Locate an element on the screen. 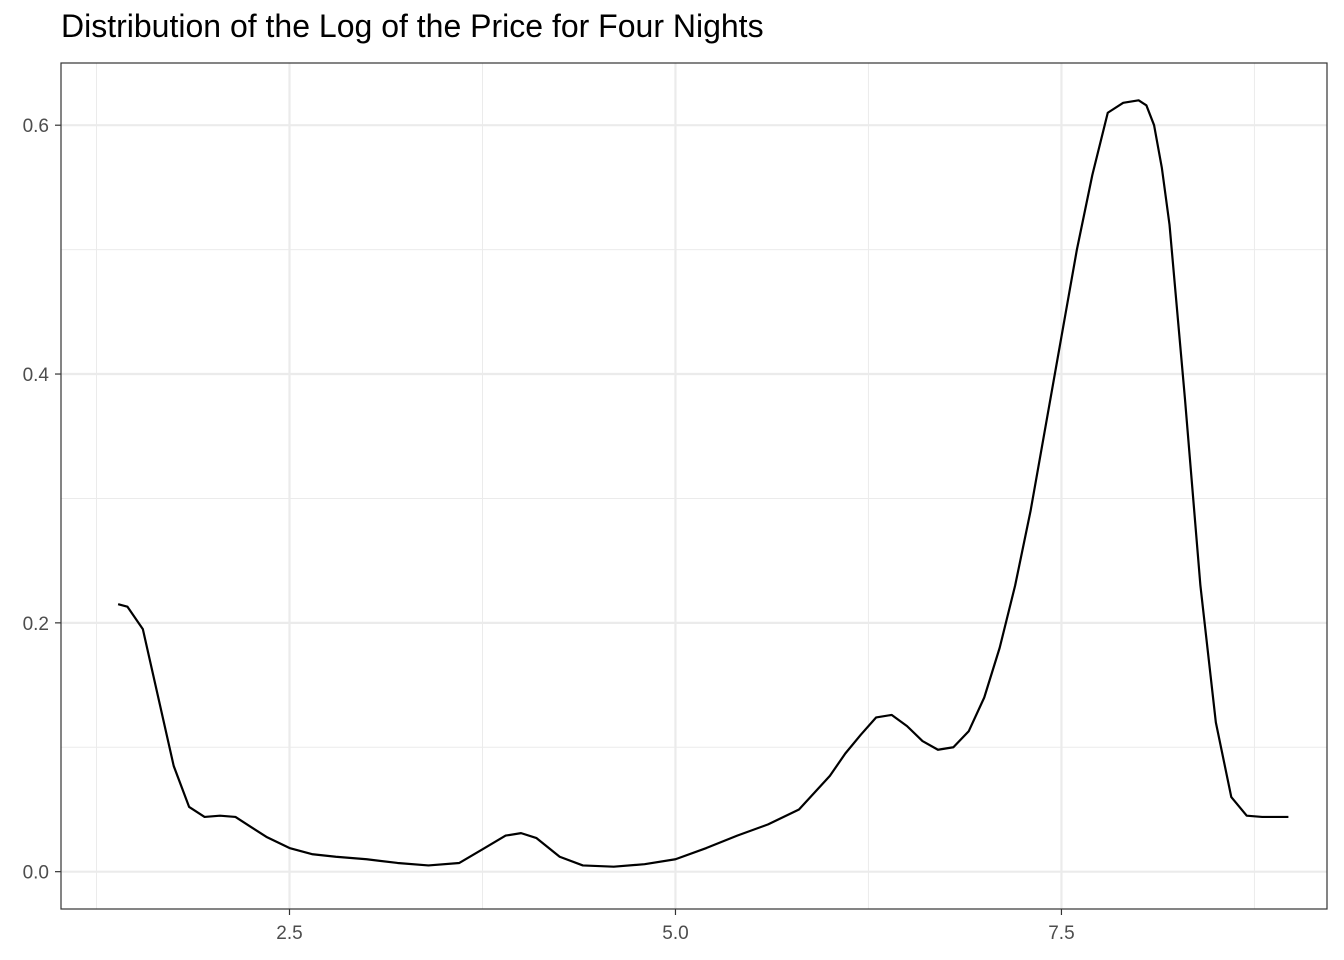  x-axis: 2.5 5.0 7.5 is located at coordinates (675, 926).